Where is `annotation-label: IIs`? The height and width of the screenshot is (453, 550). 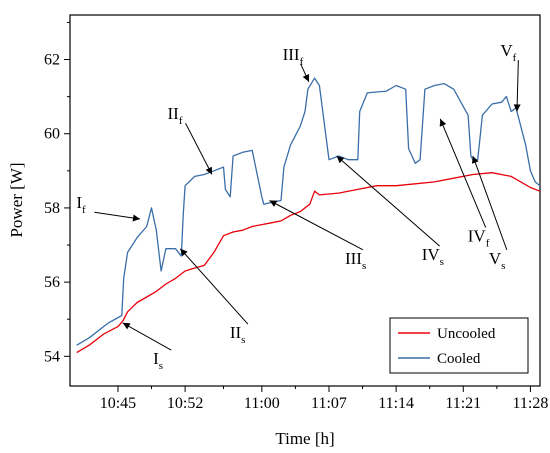 annotation-label: IIs is located at coordinates (238, 334).